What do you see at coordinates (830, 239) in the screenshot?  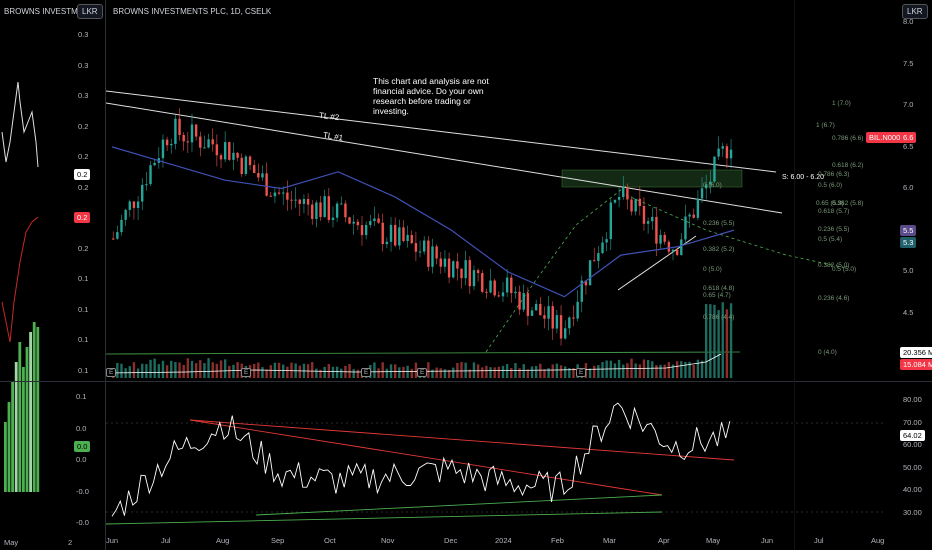 I see `fib-level-label: 0.5 (5.4)` at bounding box center [830, 239].